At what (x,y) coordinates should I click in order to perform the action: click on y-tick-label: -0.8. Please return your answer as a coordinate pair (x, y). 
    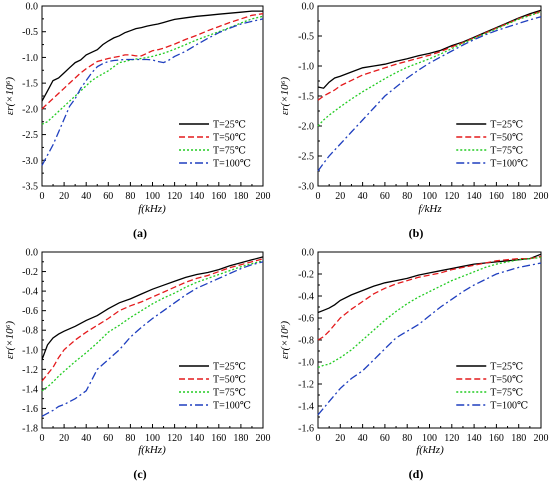
    Looking at the image, I should click on (306, 341).